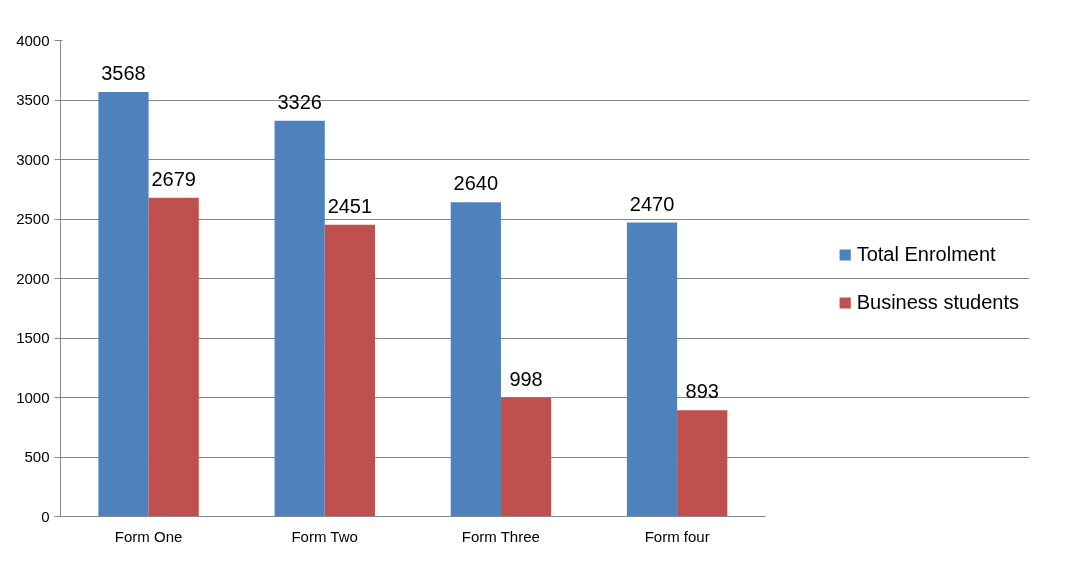  I want to click on y-tick-label: 500, so click(37, 456).